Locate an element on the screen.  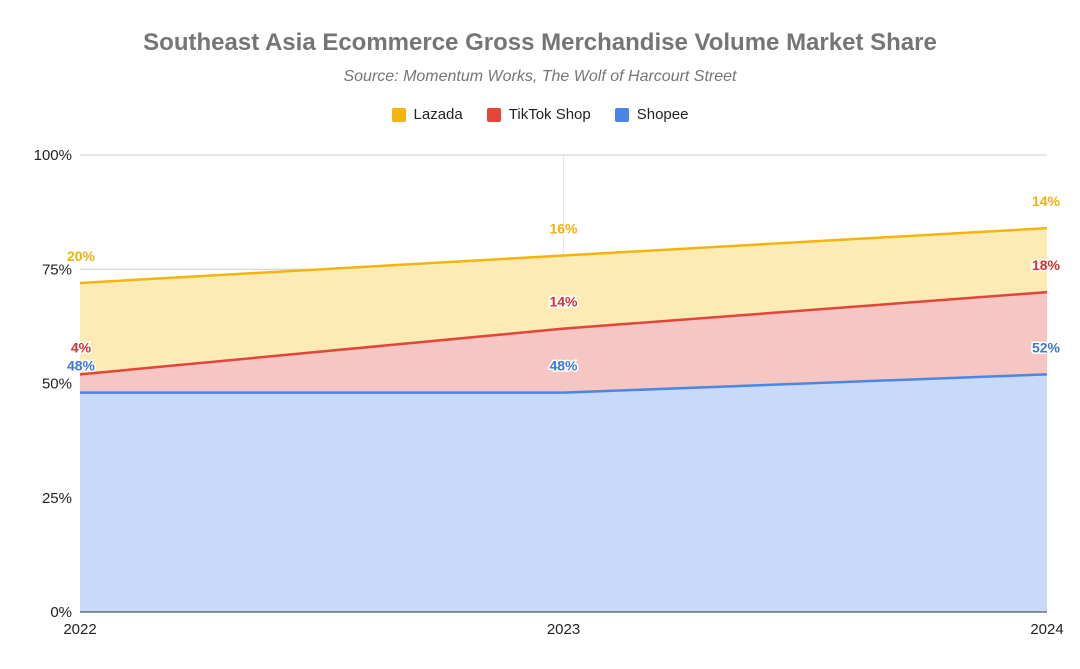
data-label-lazada: 16% is located at coordinates (563, 229).